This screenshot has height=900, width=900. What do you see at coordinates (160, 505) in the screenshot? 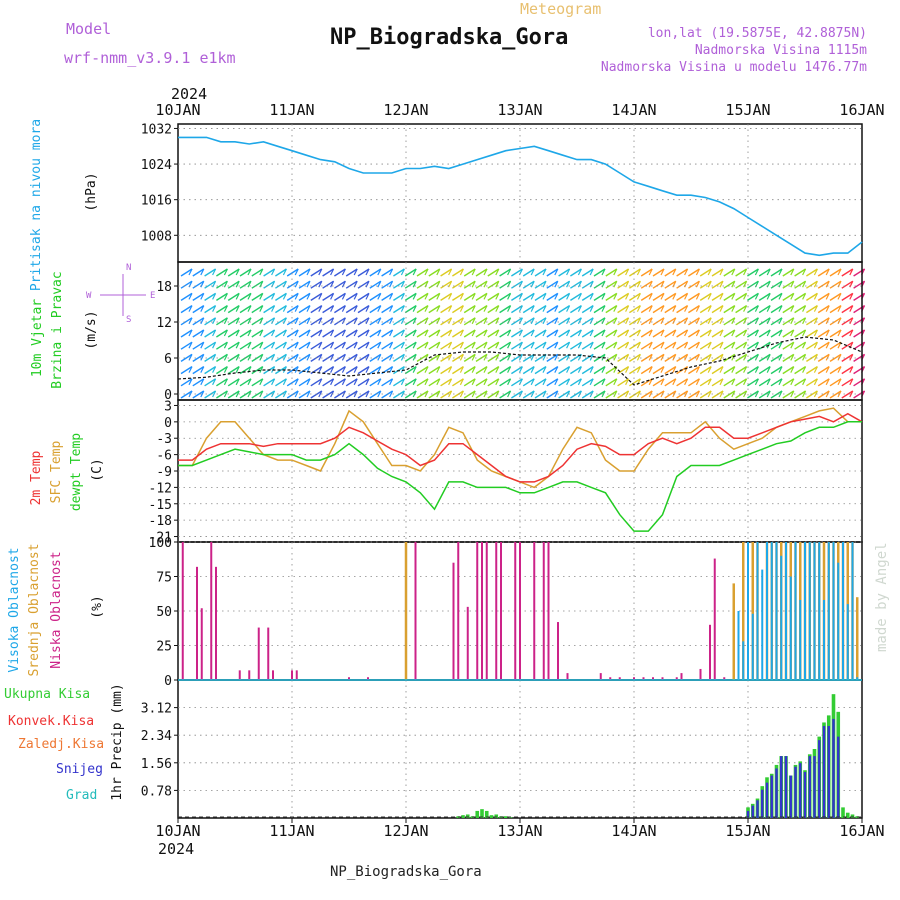
I see `y-tick-label: -15` at bounding box center [160, 505].